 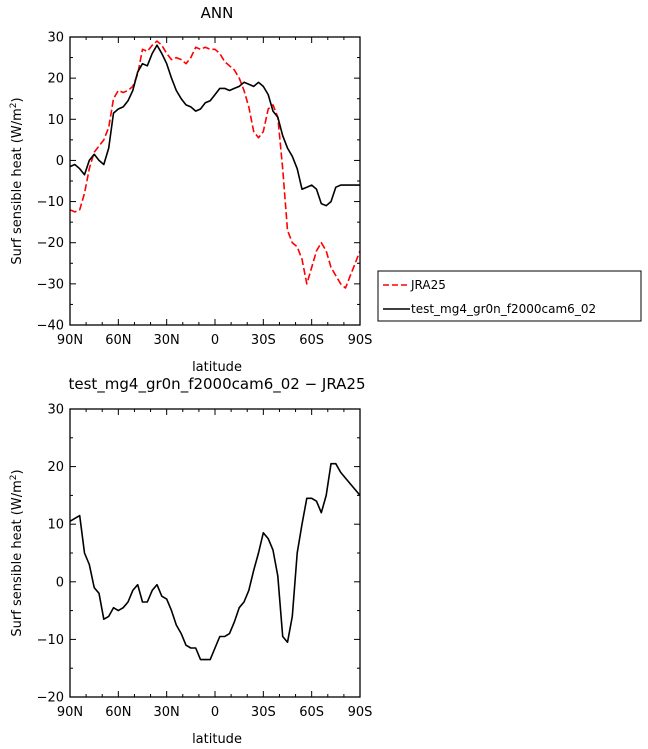 What do you see at coordinates (216, 384) in the screenshot?
I see `lower-title: test_mg4_gr0n_f2000cam6_02 − JRA25` at bounding box center [216, 384].